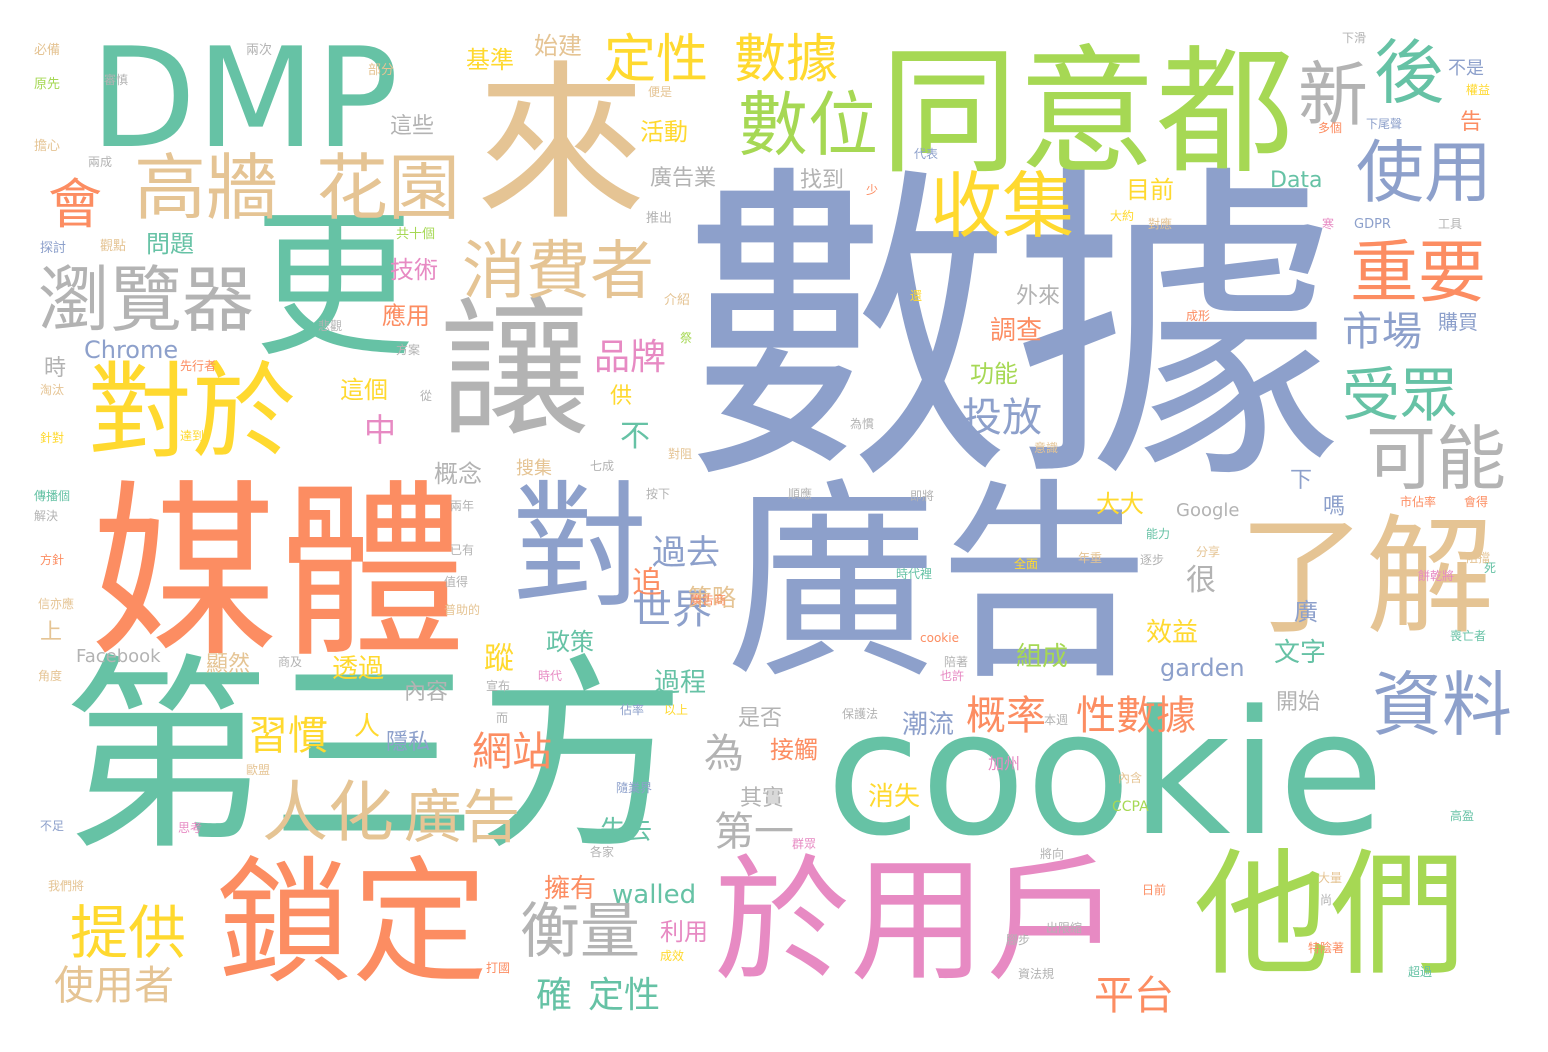 The image size is (1548, 1052). What do you see at coordinates (1420, 972) in the screenshot?
I see `word-chaoguo: 超過` at bounding box center [1420, 972].